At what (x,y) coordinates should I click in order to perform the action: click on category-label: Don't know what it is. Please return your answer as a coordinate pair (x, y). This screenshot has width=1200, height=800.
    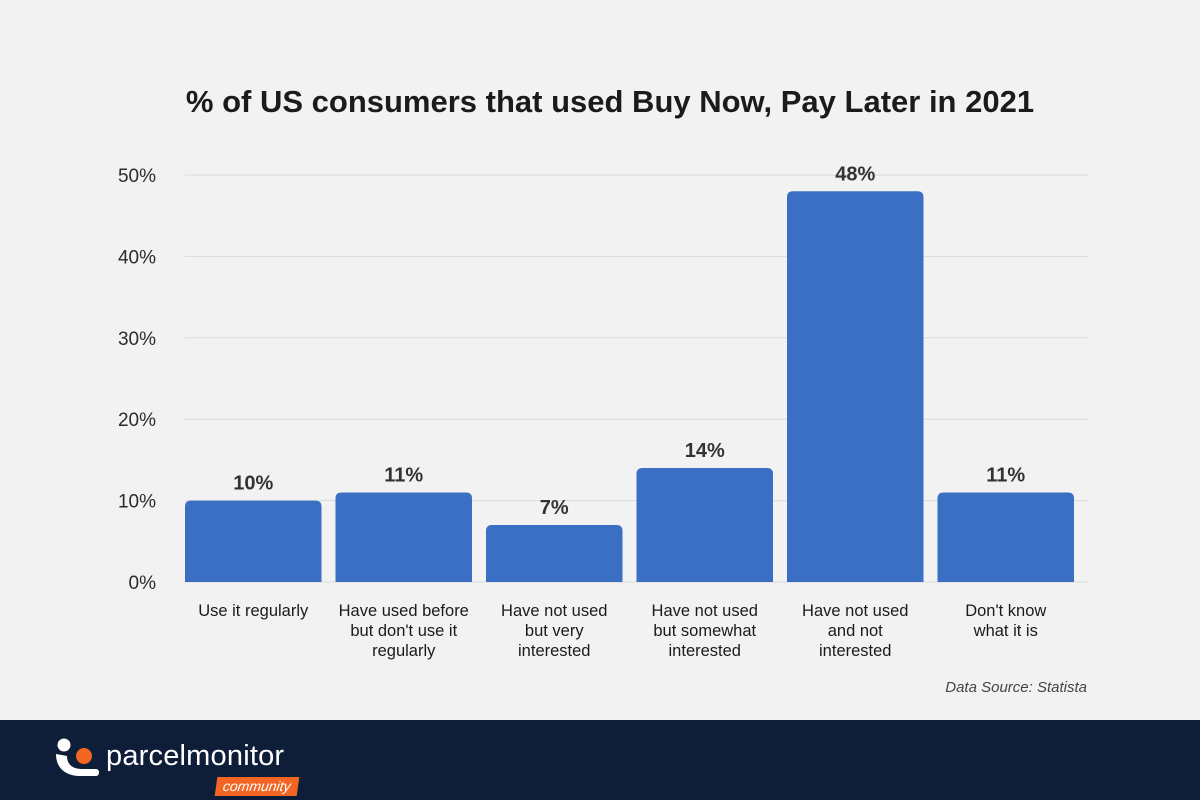
    Looking at the image, I should click on (1005, 621).